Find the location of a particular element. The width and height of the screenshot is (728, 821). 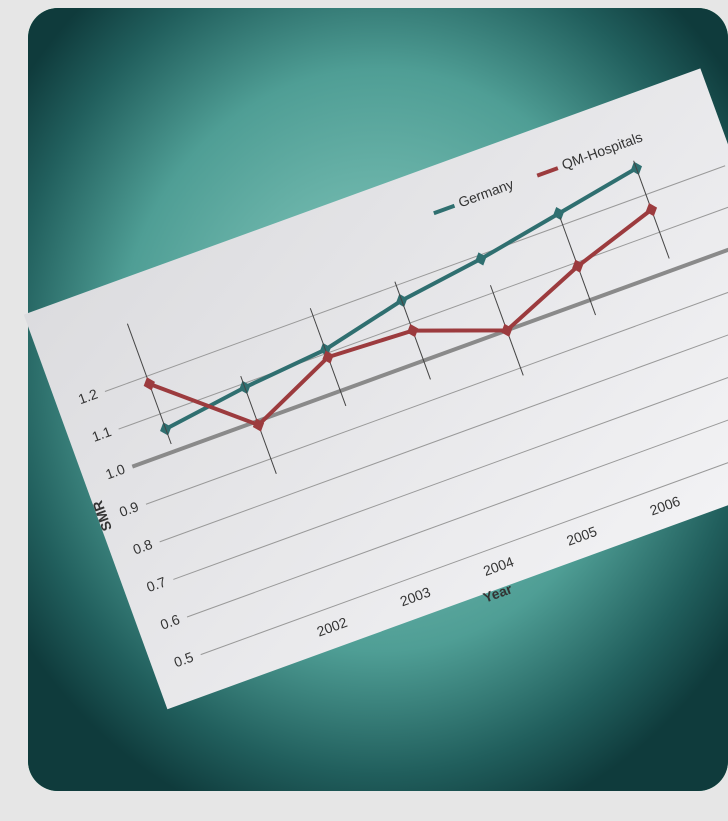

y-tick-label: 0.7 is located at coordinates (156, 584).